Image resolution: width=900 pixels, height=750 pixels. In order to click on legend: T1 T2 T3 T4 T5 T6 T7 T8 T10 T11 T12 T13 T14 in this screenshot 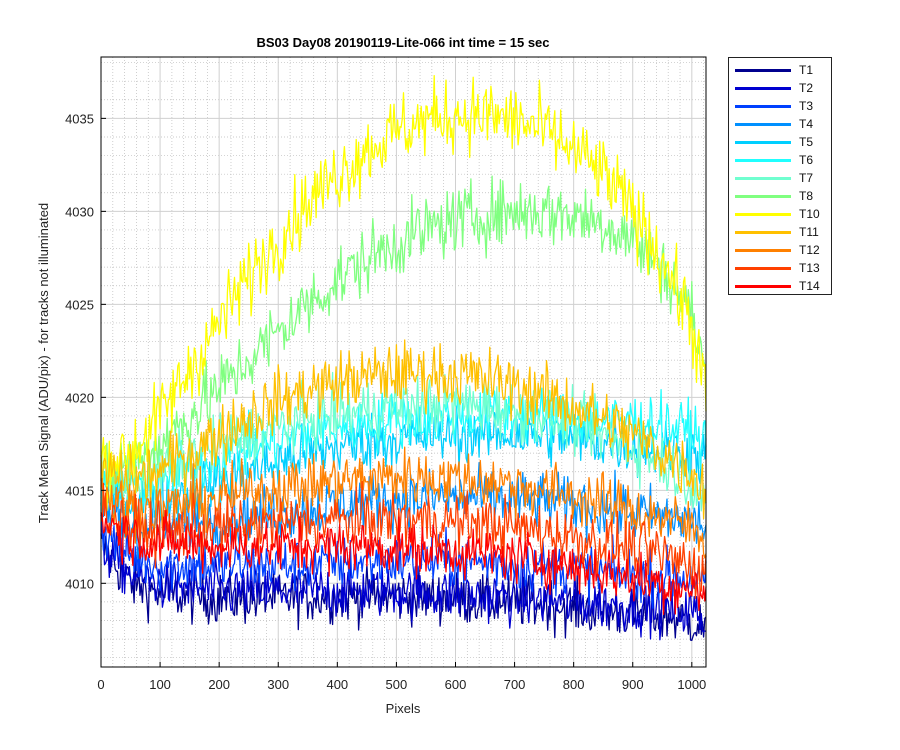, I will do `click(780, 176)`.